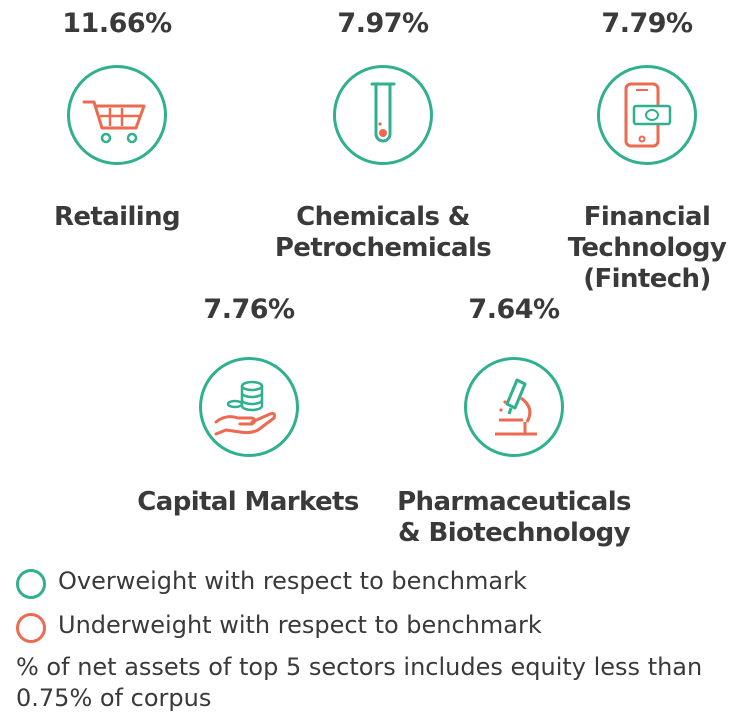 The width and height of the screenshot is (733, 727). Describe the element at coordinates (117, 217) in the screenshot. I see `sector-name-shopping-cart: Retailing` at that location.